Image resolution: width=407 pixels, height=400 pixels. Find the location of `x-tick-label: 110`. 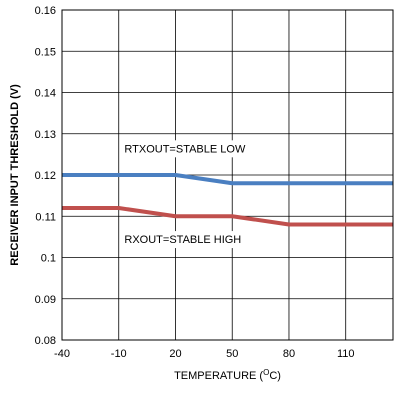

x-tick-label: 110 is located at coordinates (346, 354).